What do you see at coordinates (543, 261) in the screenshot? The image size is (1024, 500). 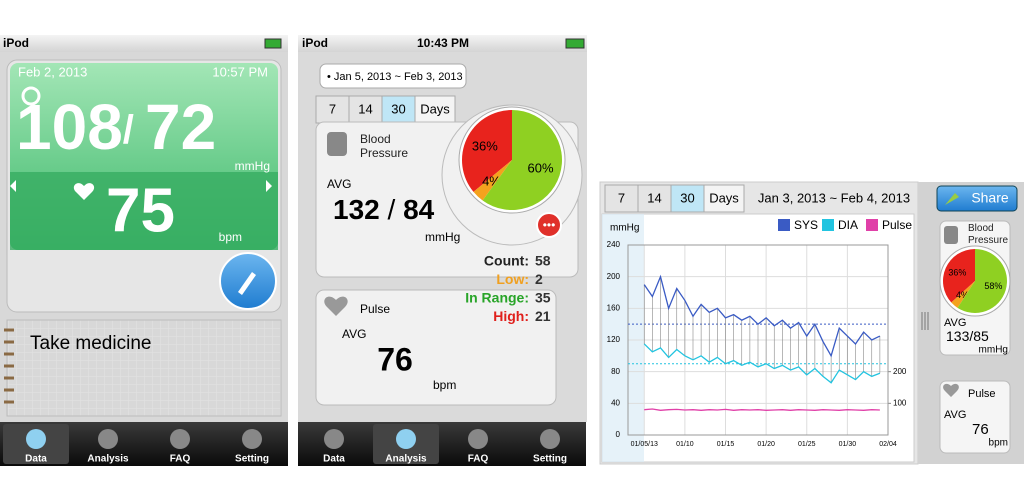 I see `stat-value: 58` at bounding box center [543, 261].